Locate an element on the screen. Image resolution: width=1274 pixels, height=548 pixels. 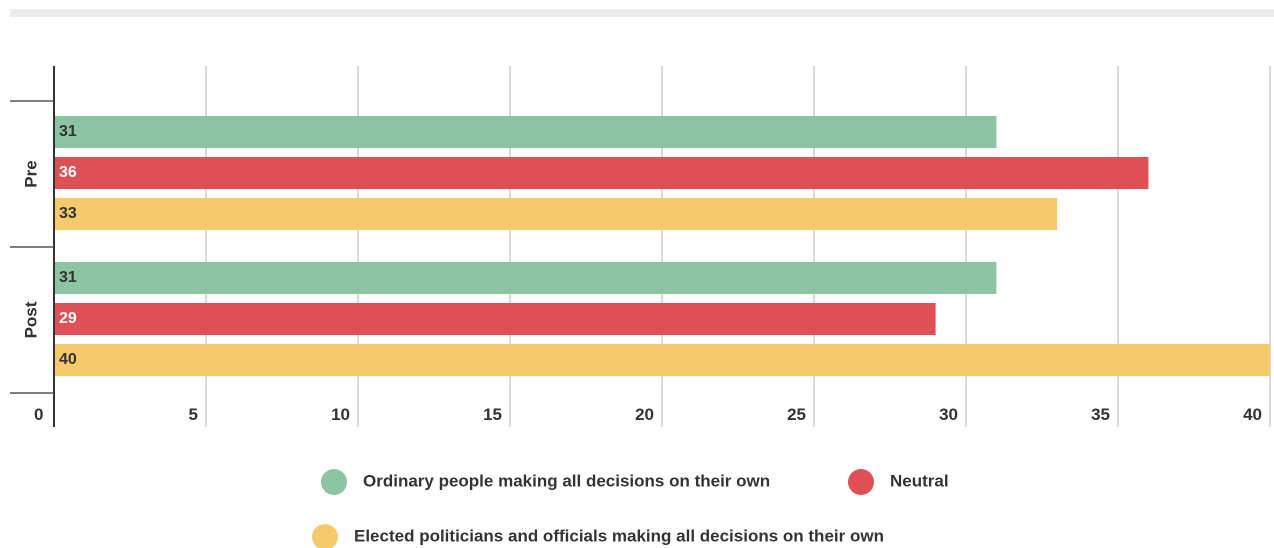
bar-label-post-series-1: 31 is located at coordinates (68, 277).